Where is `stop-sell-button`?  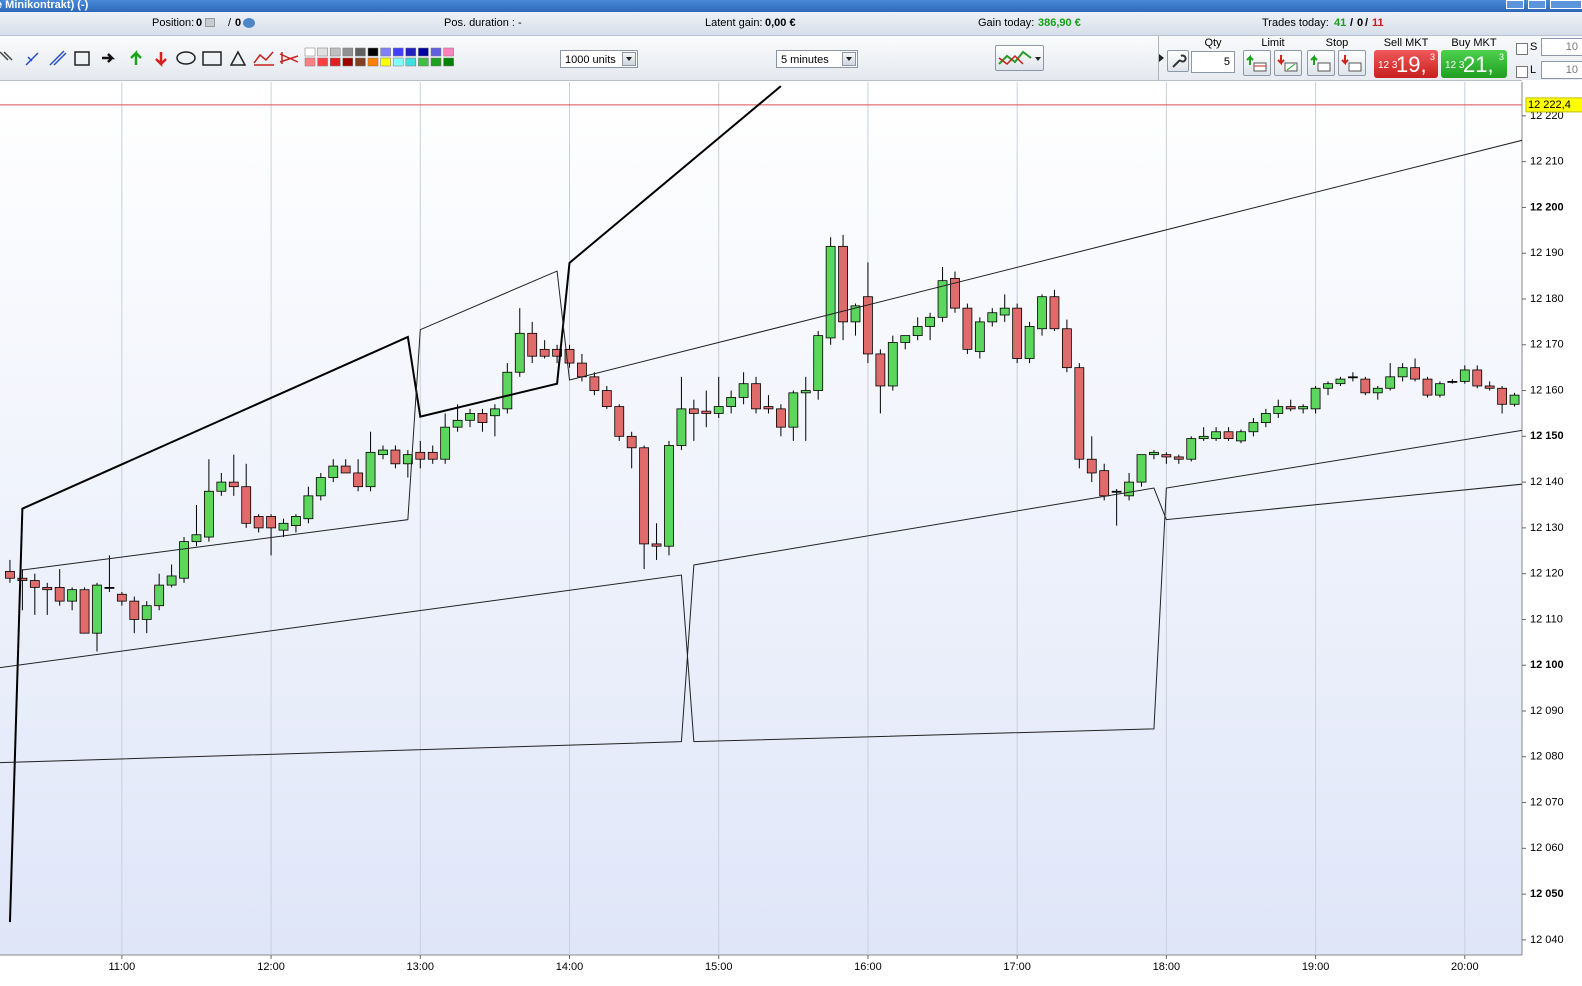 stop-sell-button is located at coordinates (1352, 63).